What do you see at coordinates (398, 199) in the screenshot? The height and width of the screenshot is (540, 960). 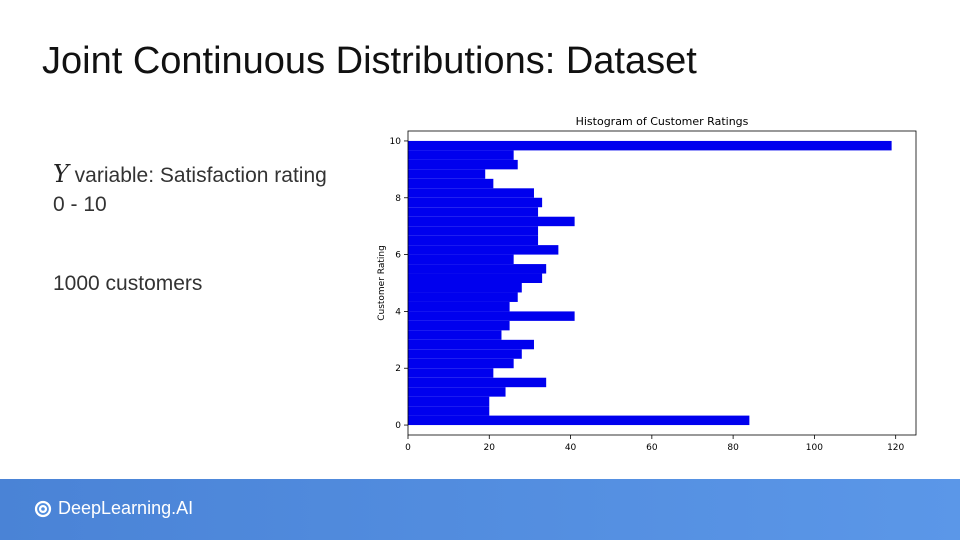 I see `y-tick-label: 8` at bounding box center [398, 199].